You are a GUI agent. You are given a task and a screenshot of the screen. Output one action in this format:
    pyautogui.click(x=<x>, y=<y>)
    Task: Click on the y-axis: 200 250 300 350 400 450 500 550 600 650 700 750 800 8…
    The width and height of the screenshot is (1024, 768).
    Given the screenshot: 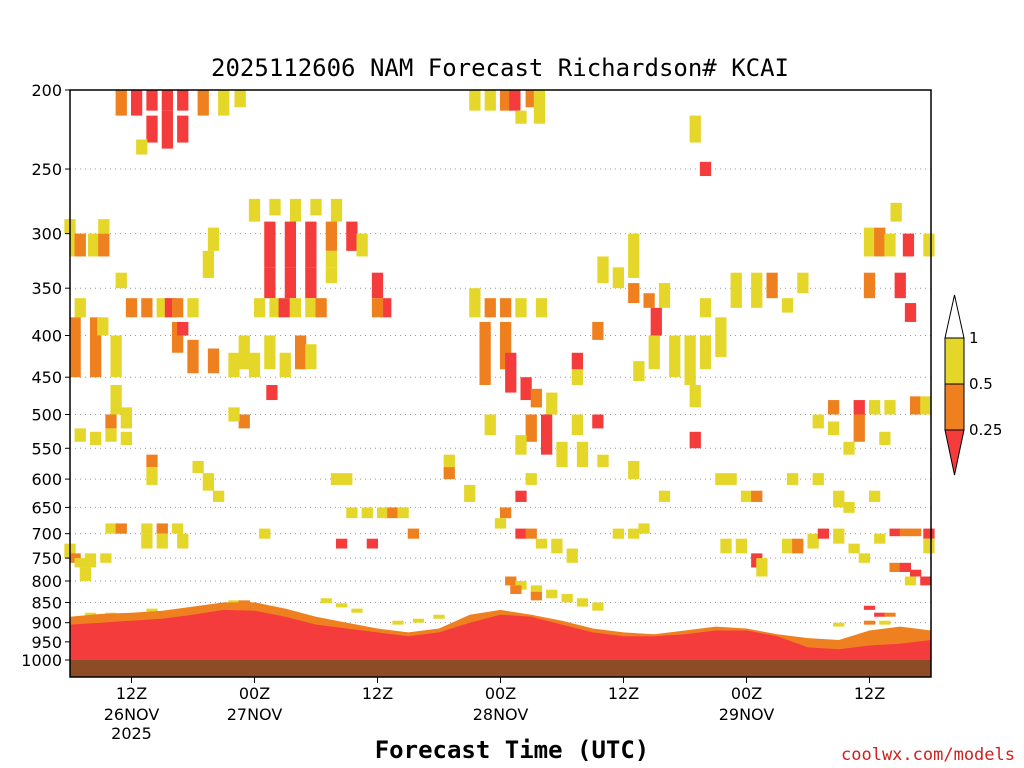 What is the action you would take?
    pyautogui.click(x=45, y=375)
    